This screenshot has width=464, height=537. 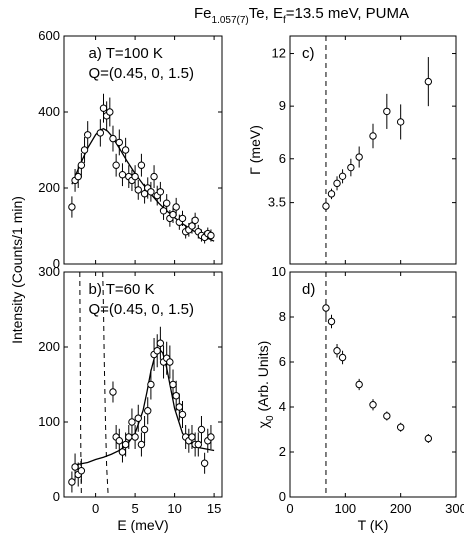 I want to click on x-axis-label-d: T (K), so click(x=373, y=525).